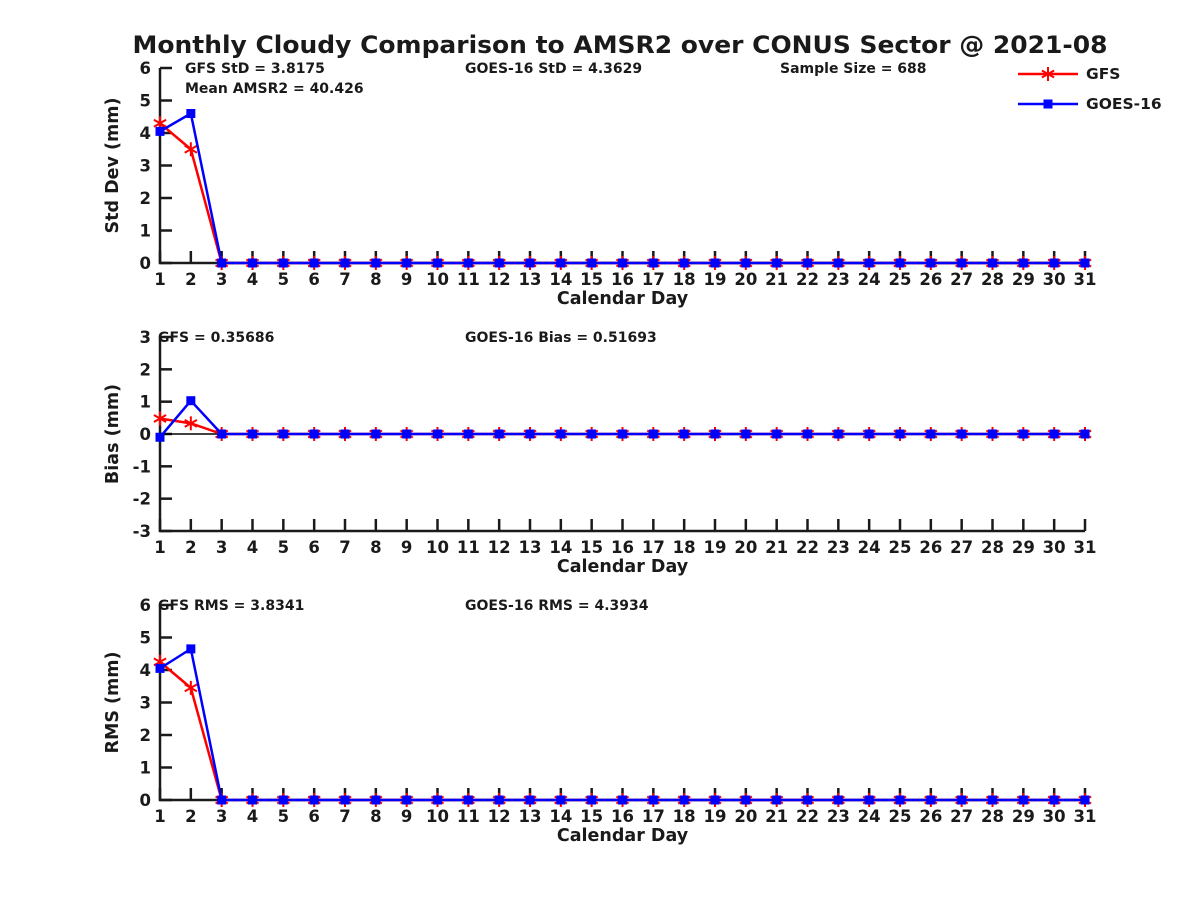 The width and height of the screenshot is (1200, 900). I want to click on x-tick-label: 11, so click(468, 279).